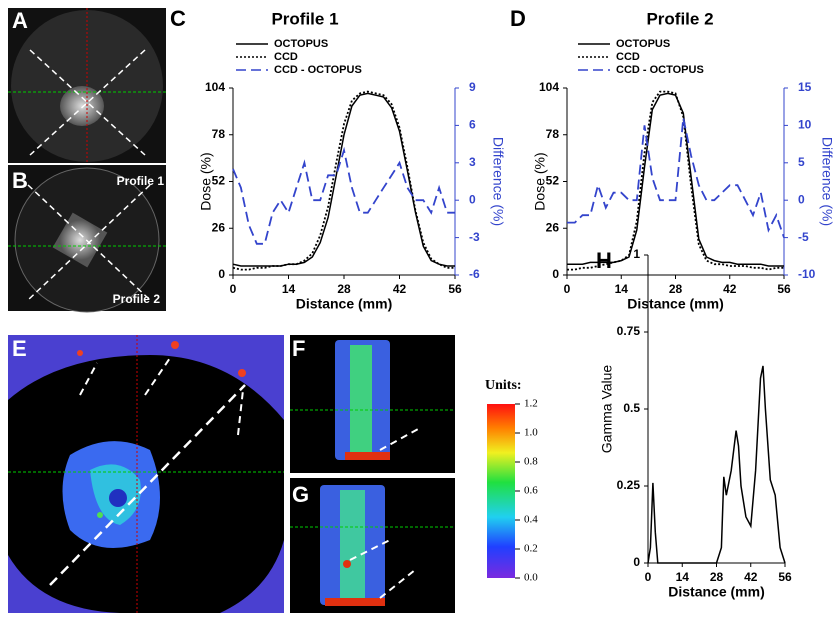  Describe the element at coordinates (472, 125) in the screenshot. I see `y2-tick-label: 6` at that location.